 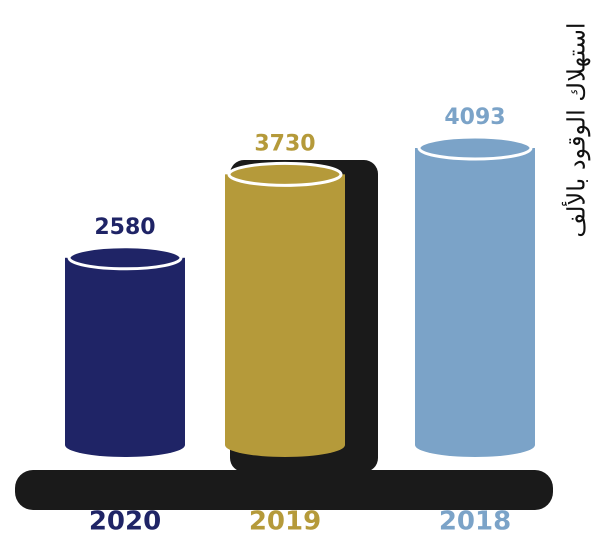 I want to click on x-tick-label: 2020, so click(x=125, y=522).